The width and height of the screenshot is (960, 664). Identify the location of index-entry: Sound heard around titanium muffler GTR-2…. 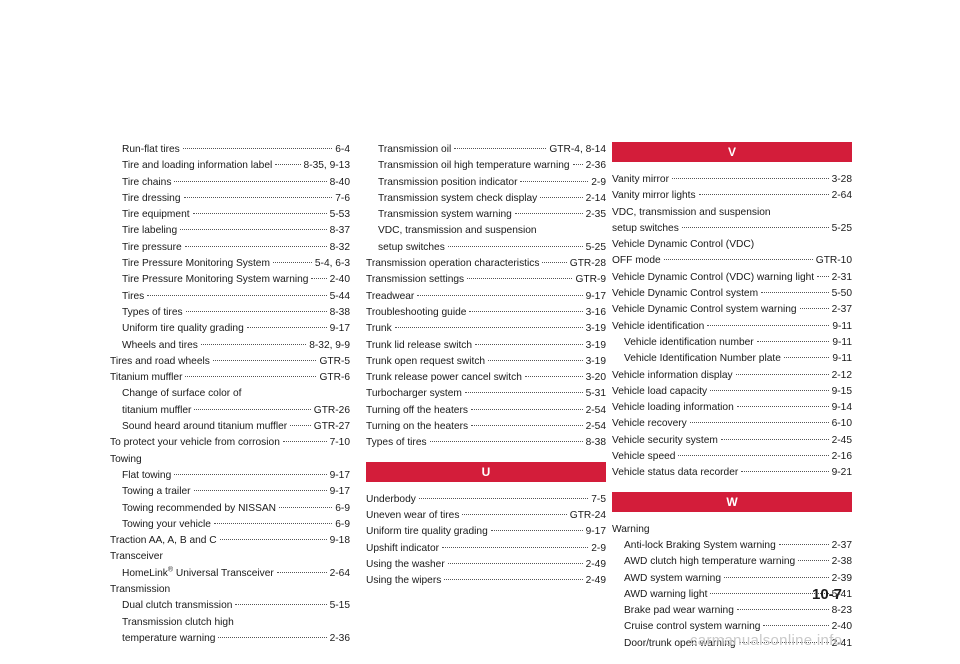
(230, 427).